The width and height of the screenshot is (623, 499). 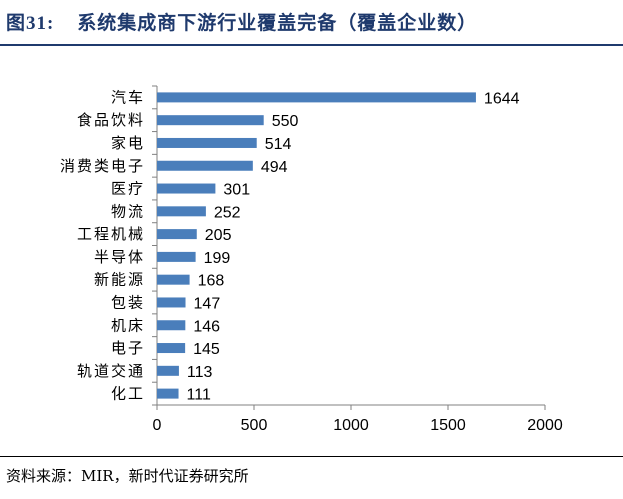 What do you see at coordinates (128, 302) in the screenshot?
I see `category-label: 包装` at bounding box center [128, 302].